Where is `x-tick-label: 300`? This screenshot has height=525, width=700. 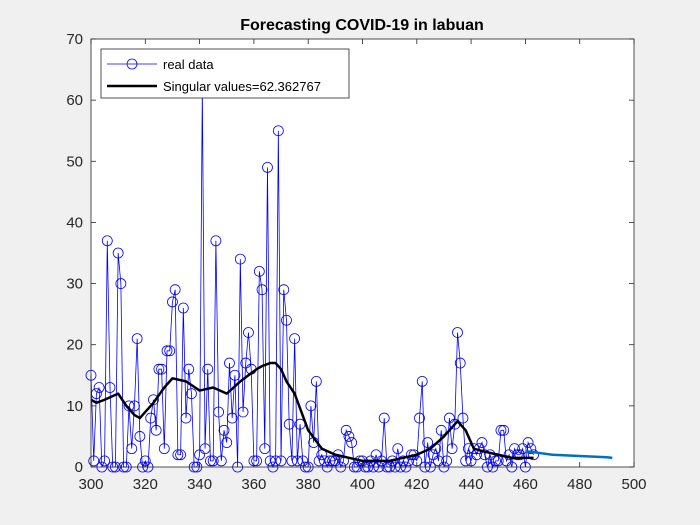 x-tick-label: 300 is located at coordinates (90, 484).